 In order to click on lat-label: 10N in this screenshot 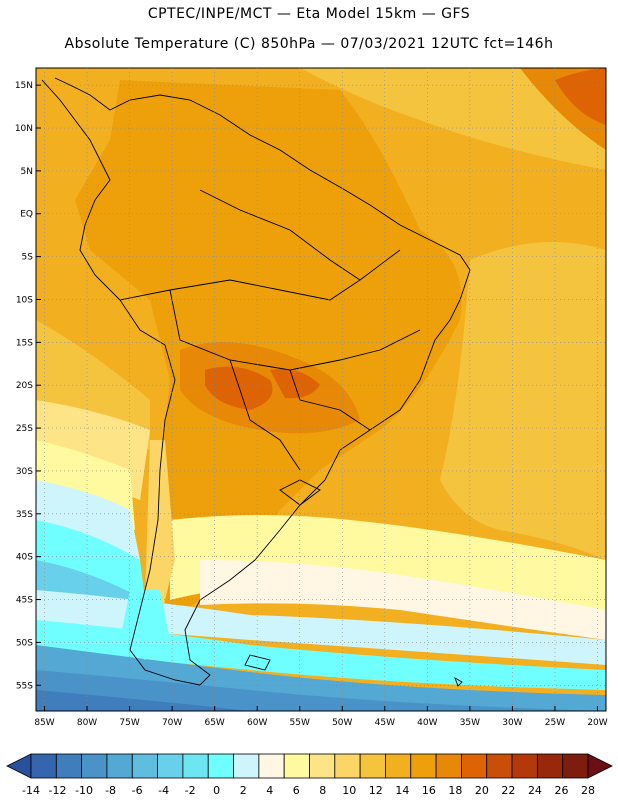, I will do `click(24, 129)`.